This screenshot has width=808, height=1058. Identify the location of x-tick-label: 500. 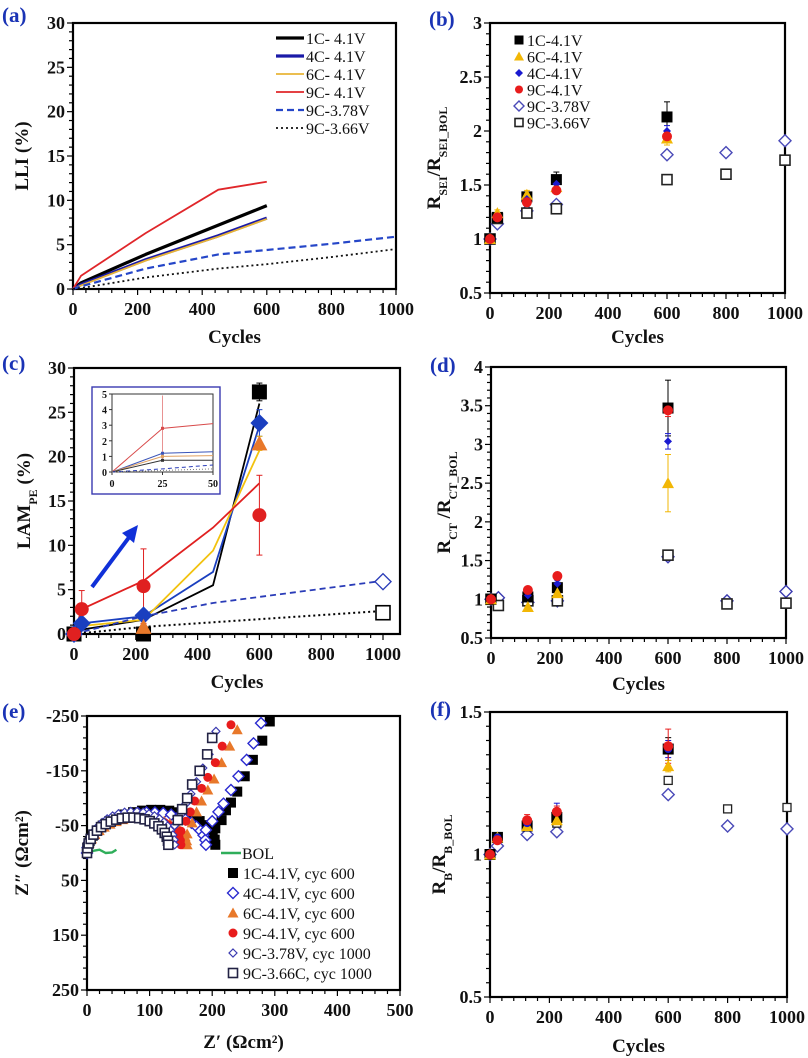
(400, 1010).